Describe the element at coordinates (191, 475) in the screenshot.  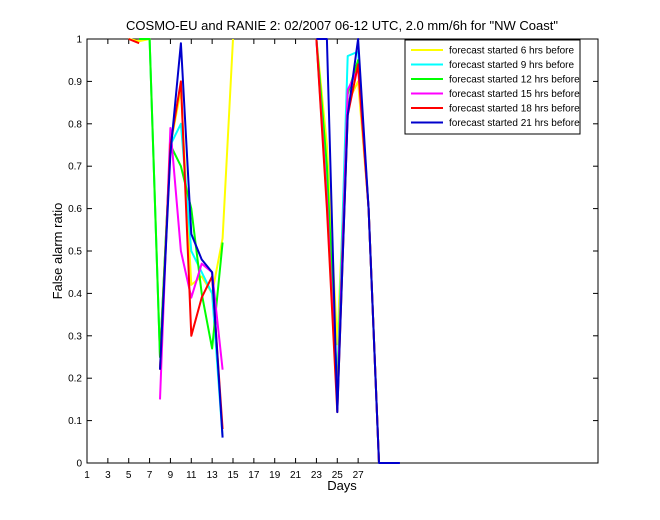
I see `x-tick-label: 11` at that location.